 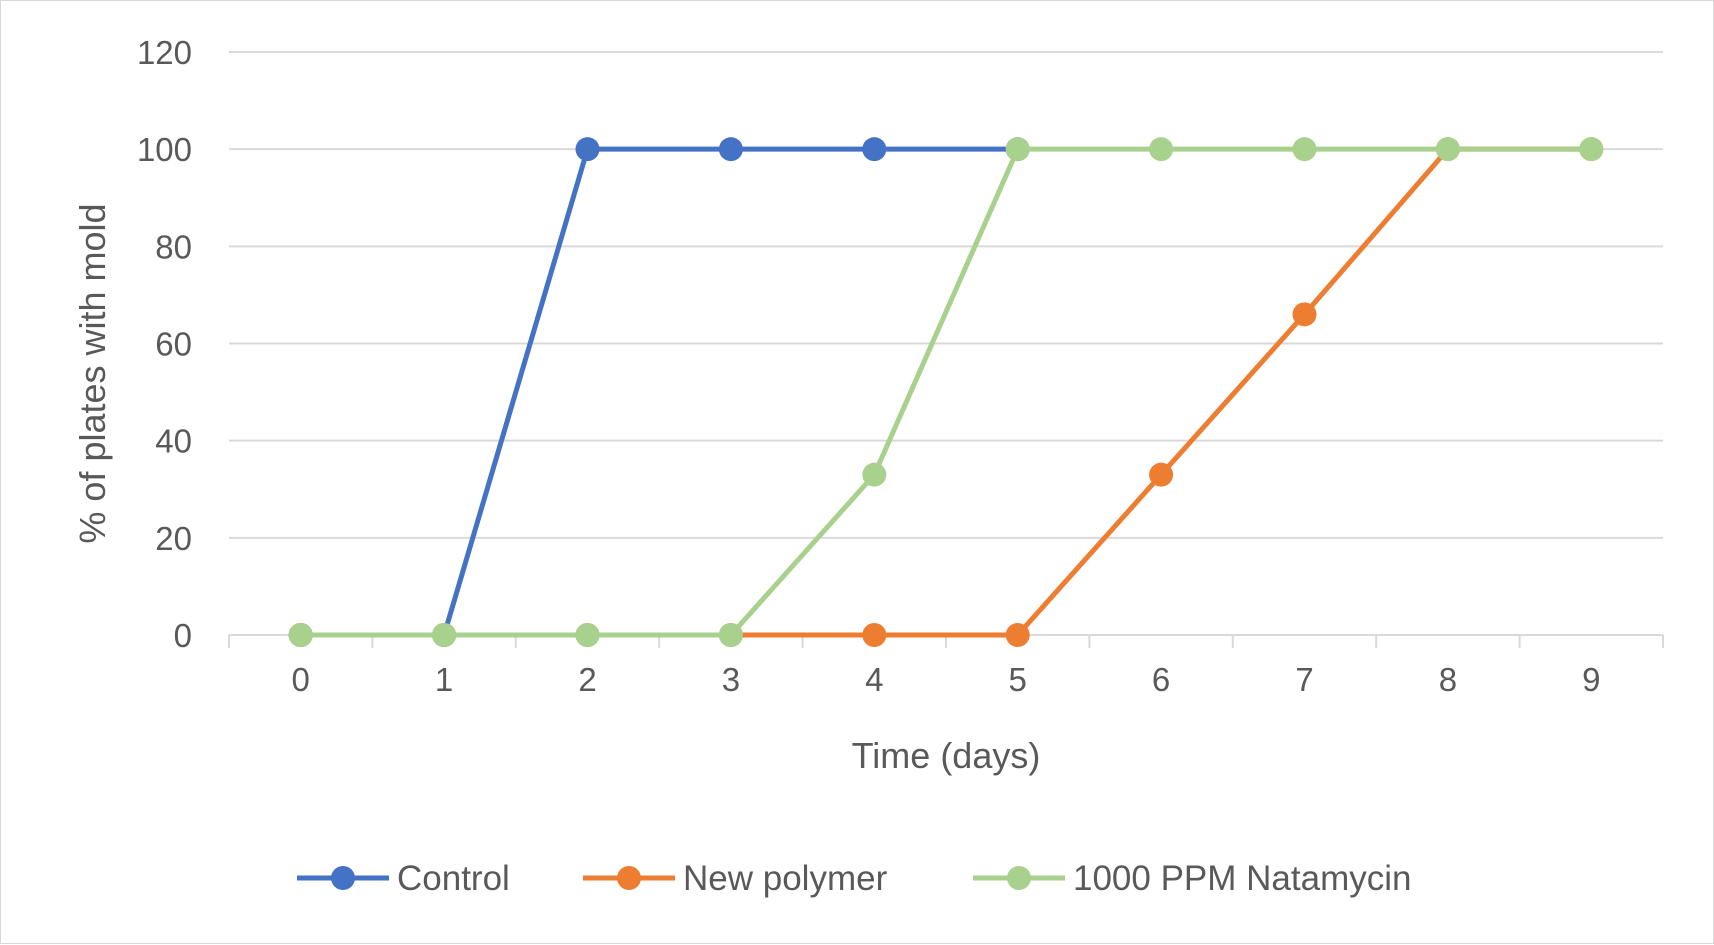 What do you see at coordinates (173, 246) in the screenshot?
I see `y-tick-label: 80` at bounding box center [173, 246].